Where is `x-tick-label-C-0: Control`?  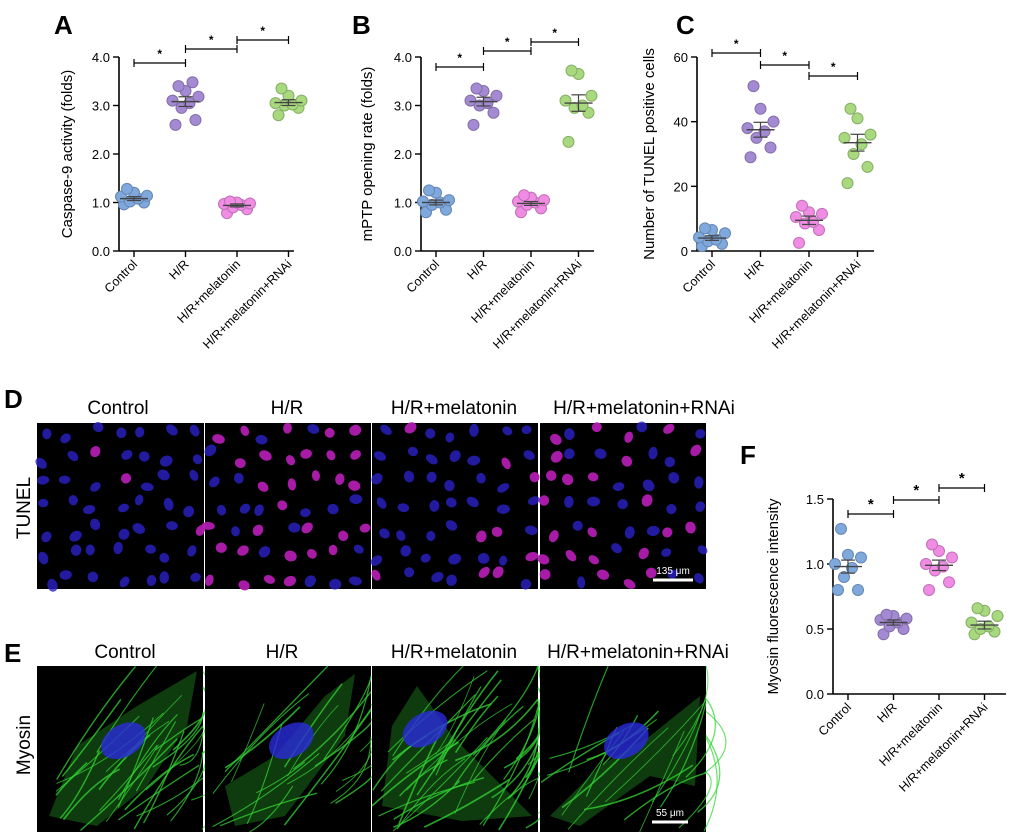 x-tick-label-C-0: Control is located at coordinates (699, 276).